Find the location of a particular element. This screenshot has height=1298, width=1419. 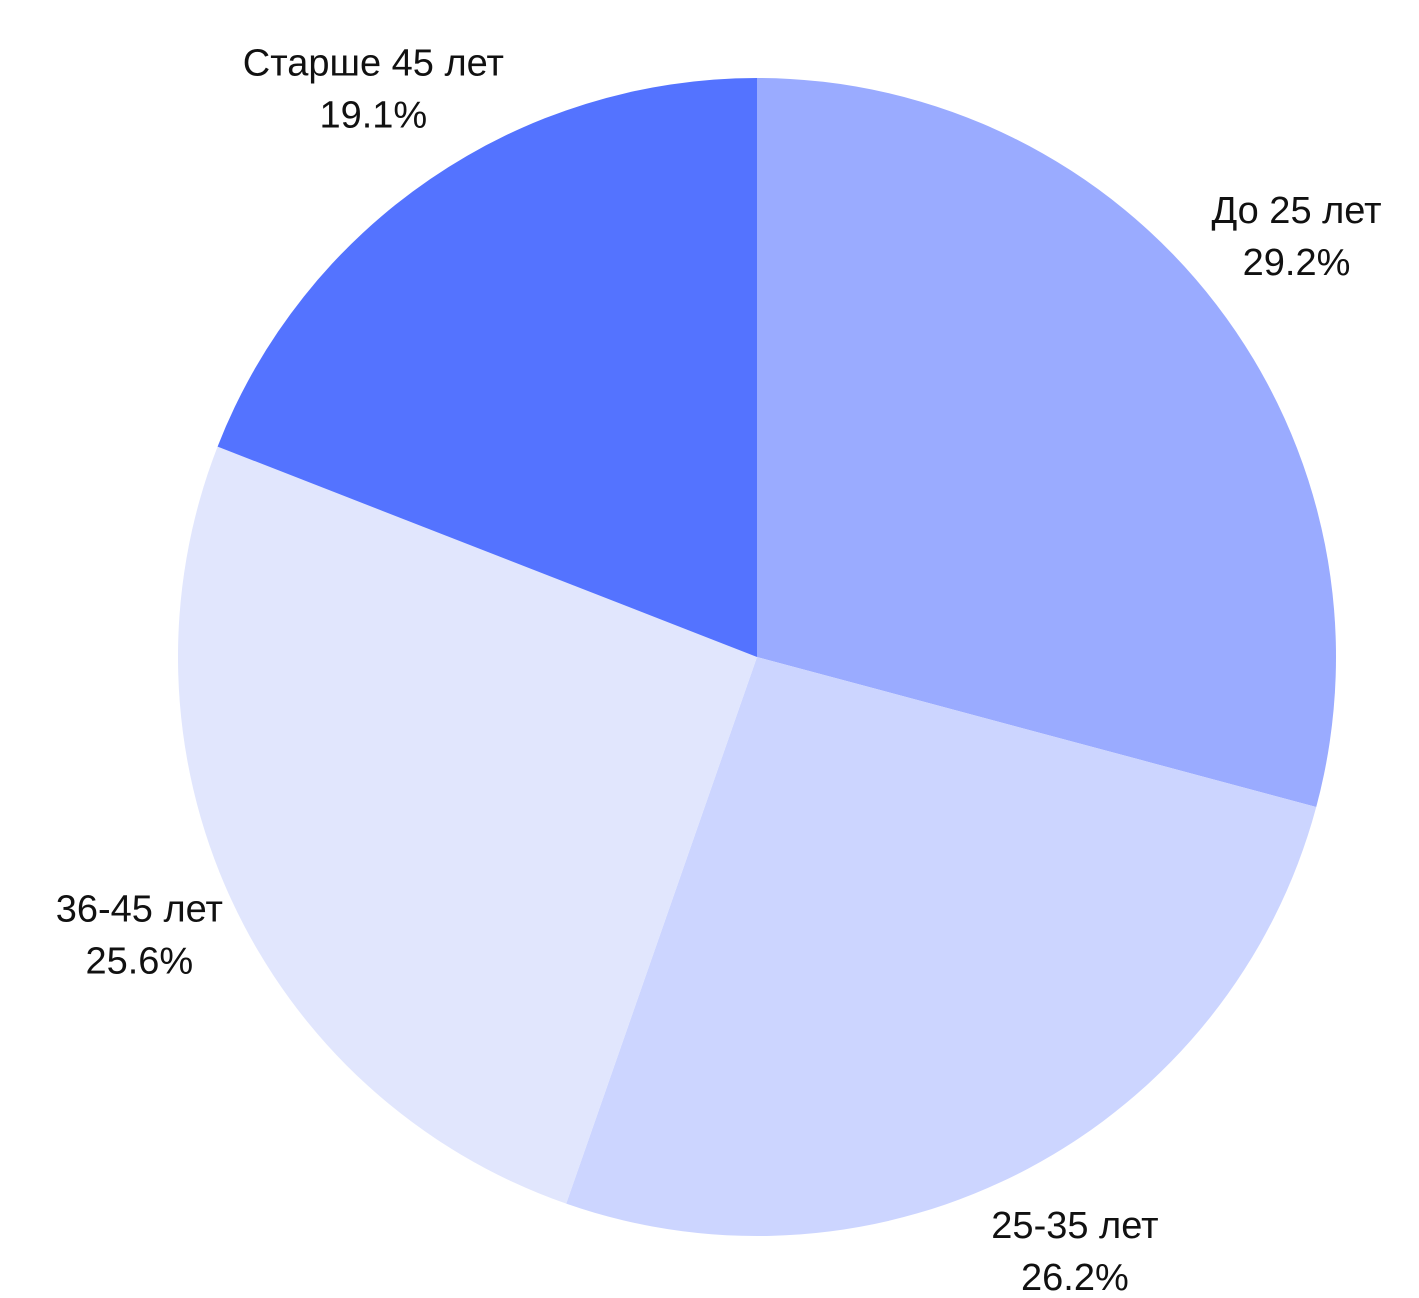

slice-label: 36-45 лет is located at coordinates (139, 909).